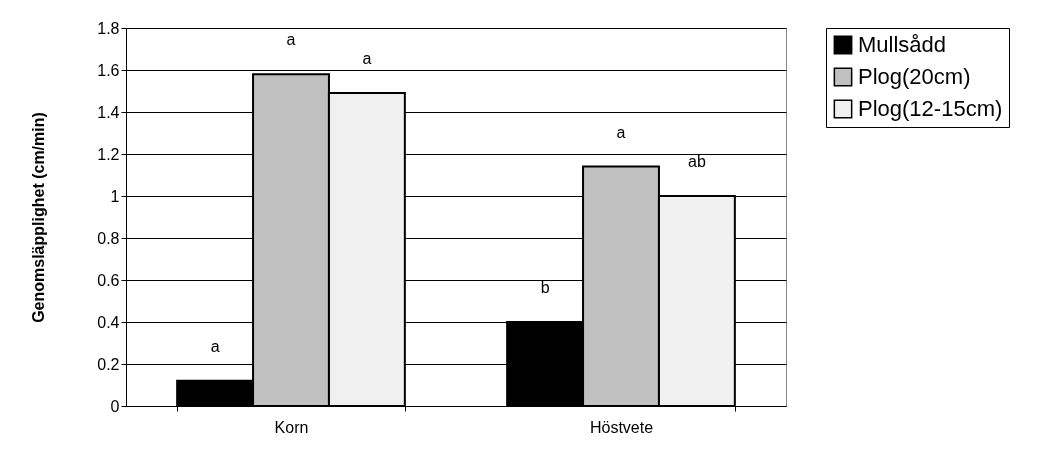 Image resolution: width=1057 pixels, height=450 pixels. Describe the element at coordinates (621, 427) in the screenshot. I see `x-tick-label: Höstvete` at that location.